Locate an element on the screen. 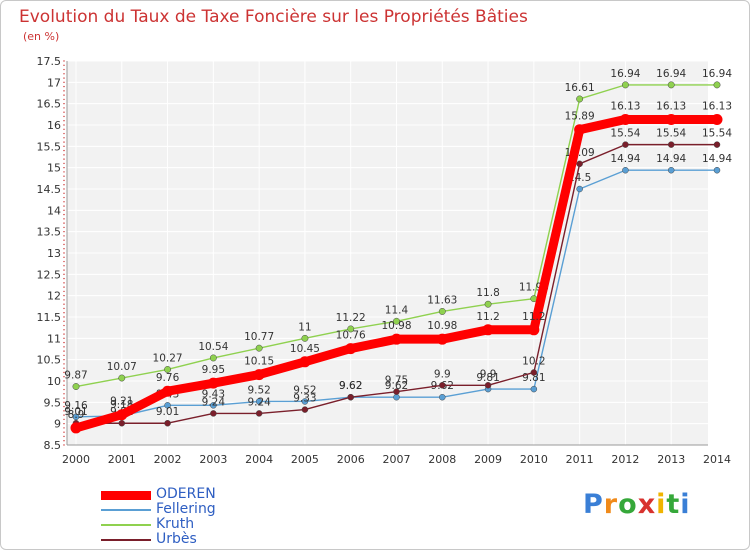 The height and width of the screenshot is (550, 750). data-label-kruth: 10.77 is located at coordinates (259, 337).